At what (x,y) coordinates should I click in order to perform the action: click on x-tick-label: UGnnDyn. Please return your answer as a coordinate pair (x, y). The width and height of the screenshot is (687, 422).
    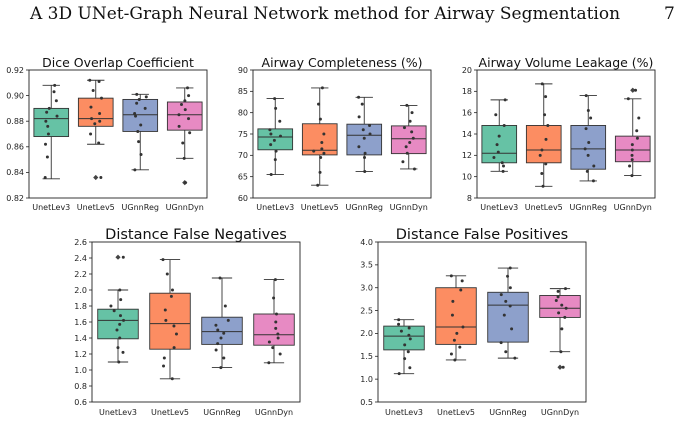
    Looking at the image, I should click on (409, 207).